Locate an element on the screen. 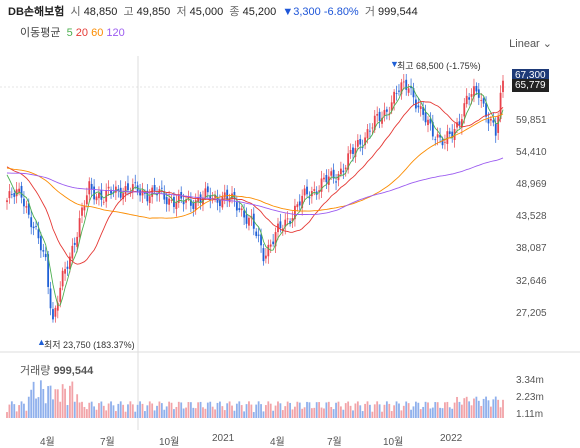  x-axis-label: 2022 is located at coordinates (451, 438).